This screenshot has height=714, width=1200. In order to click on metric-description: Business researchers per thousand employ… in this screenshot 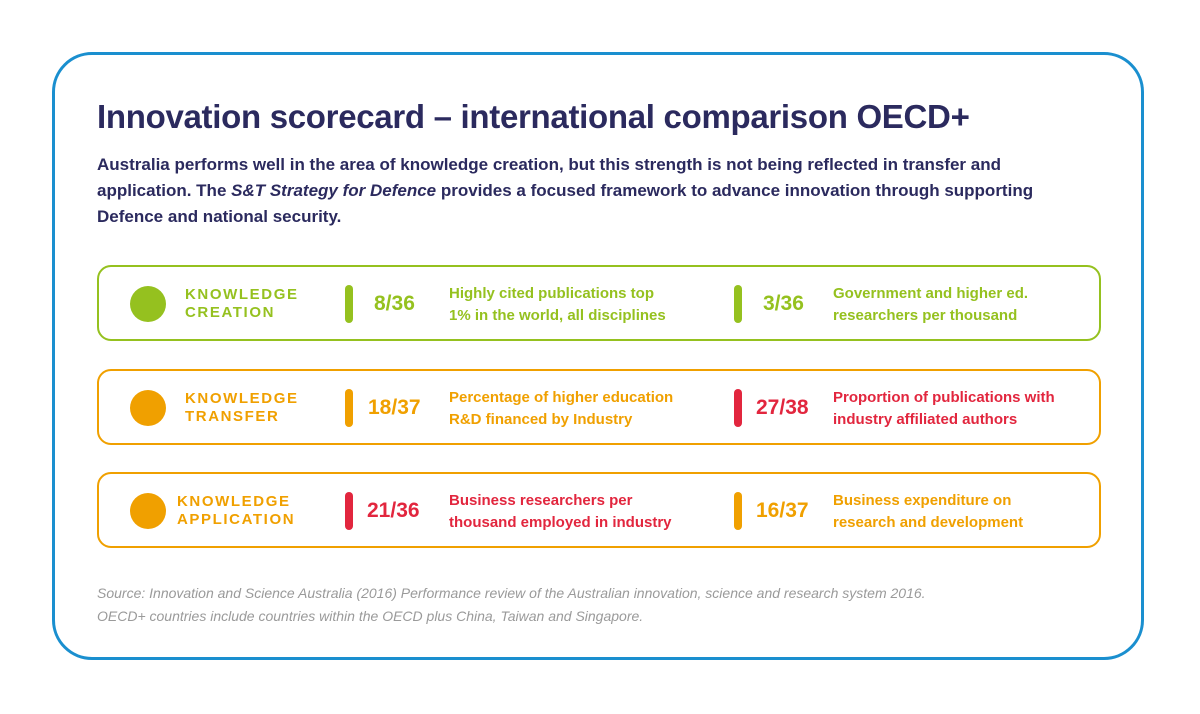, I will do `click(560, 512)`.